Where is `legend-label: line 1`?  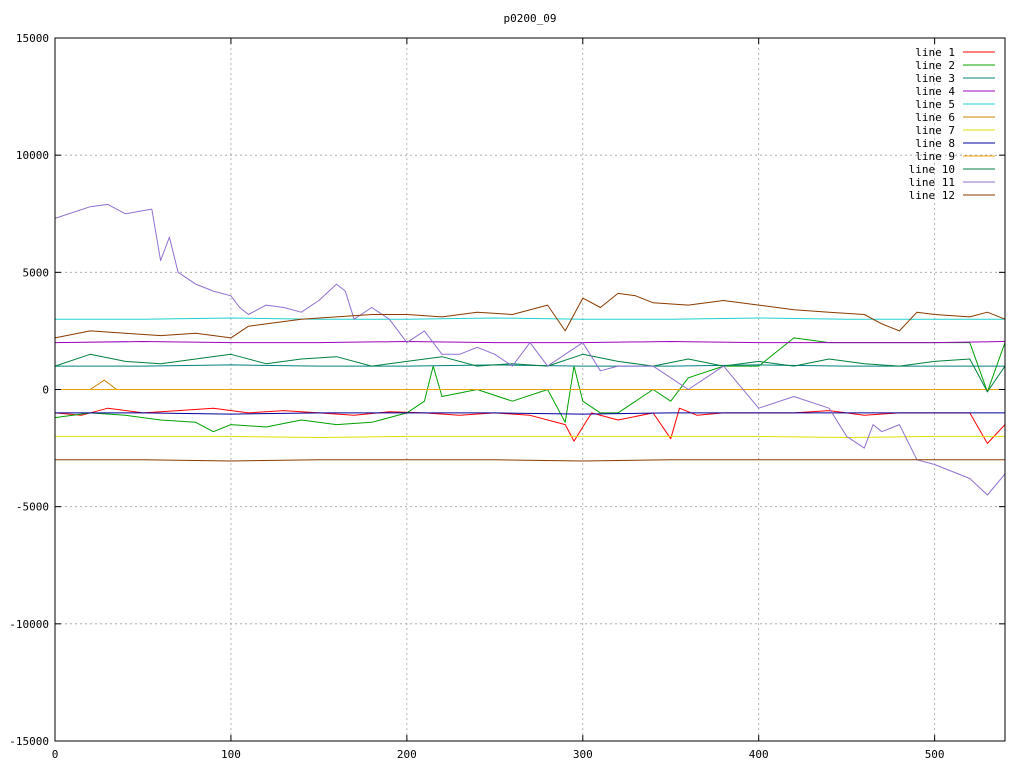
legend-label: line 1 is located at coordinates (935, 52).